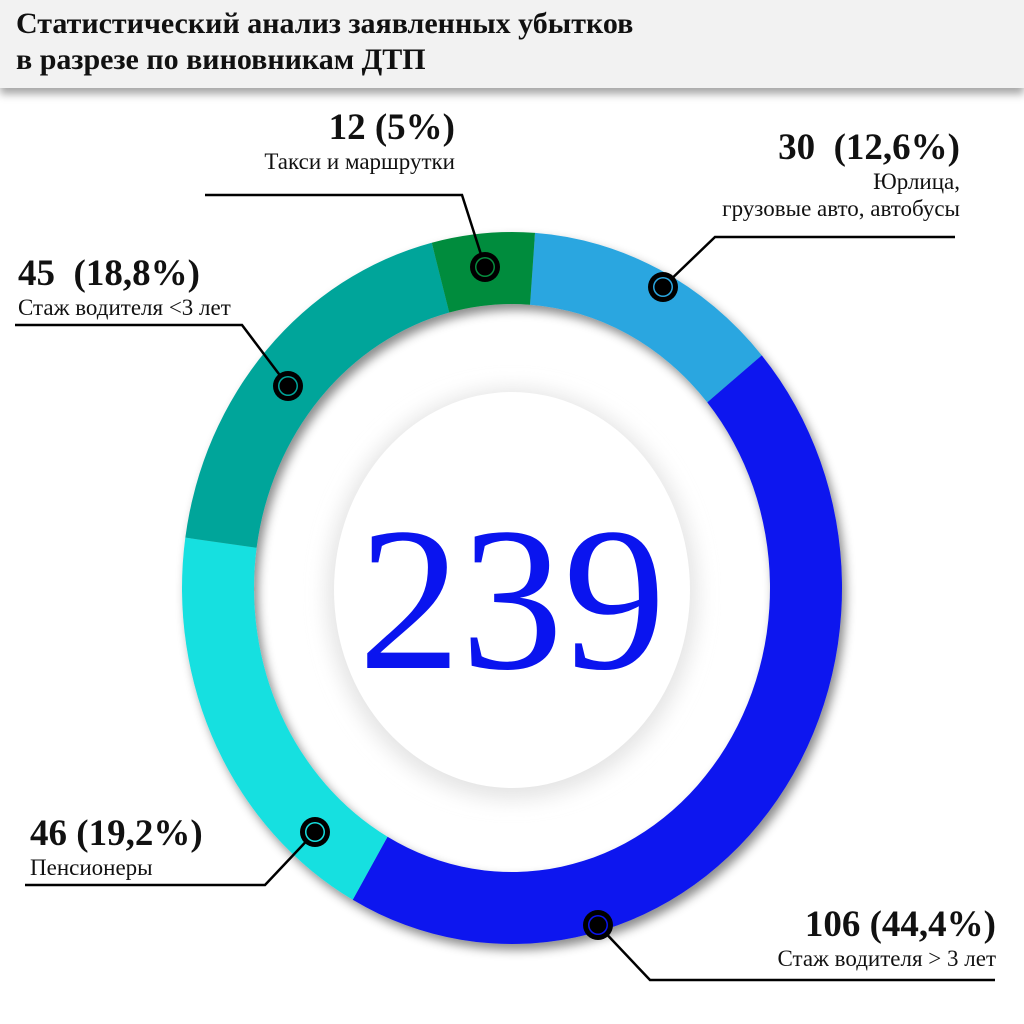 This screenshot has height=1024, width=1024. What do you see at coordinates (221, 59) in the screenshot?
I see `title-line-2: в разрезе по виновникам ДТП` at bounding box center [221, 59].